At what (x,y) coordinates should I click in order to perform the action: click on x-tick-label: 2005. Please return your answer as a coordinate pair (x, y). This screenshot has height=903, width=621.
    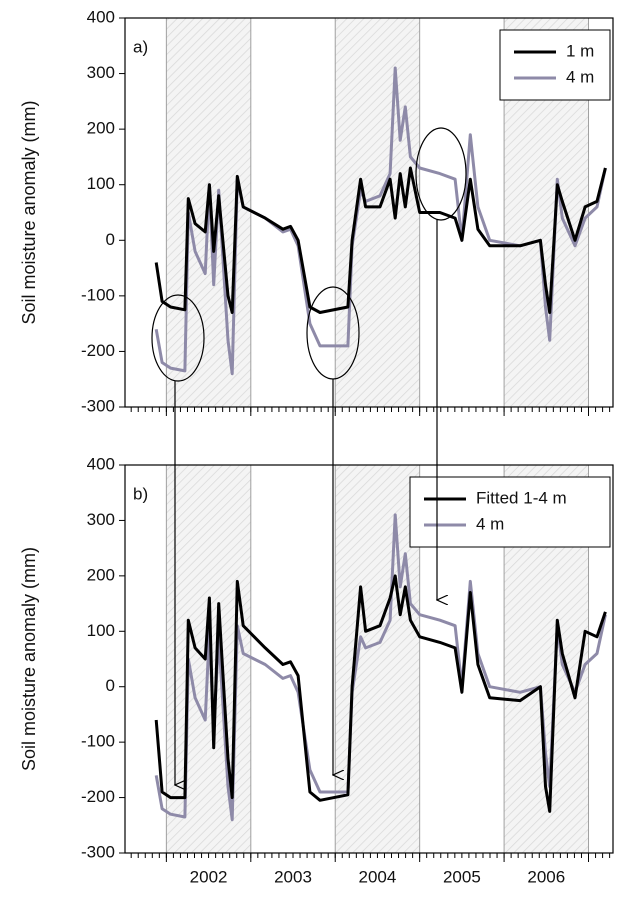
    Looking at the image, I should click on (462, 876).